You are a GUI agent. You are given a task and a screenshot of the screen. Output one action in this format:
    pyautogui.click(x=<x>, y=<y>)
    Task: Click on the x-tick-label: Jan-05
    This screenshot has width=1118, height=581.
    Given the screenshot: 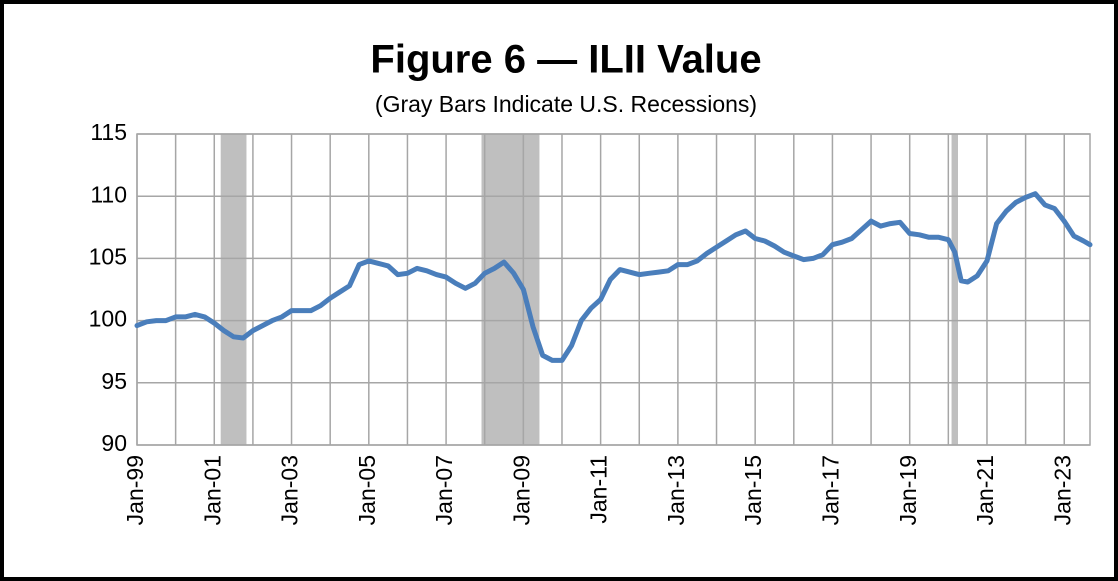 What is the action you would take?
    pyautogui.click(x=367, y=490)
    